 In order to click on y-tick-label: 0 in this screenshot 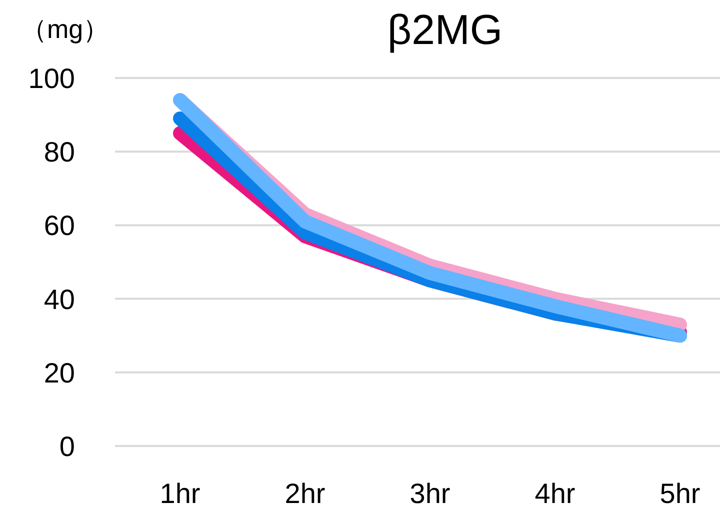, I will do `click(67, 446)`.